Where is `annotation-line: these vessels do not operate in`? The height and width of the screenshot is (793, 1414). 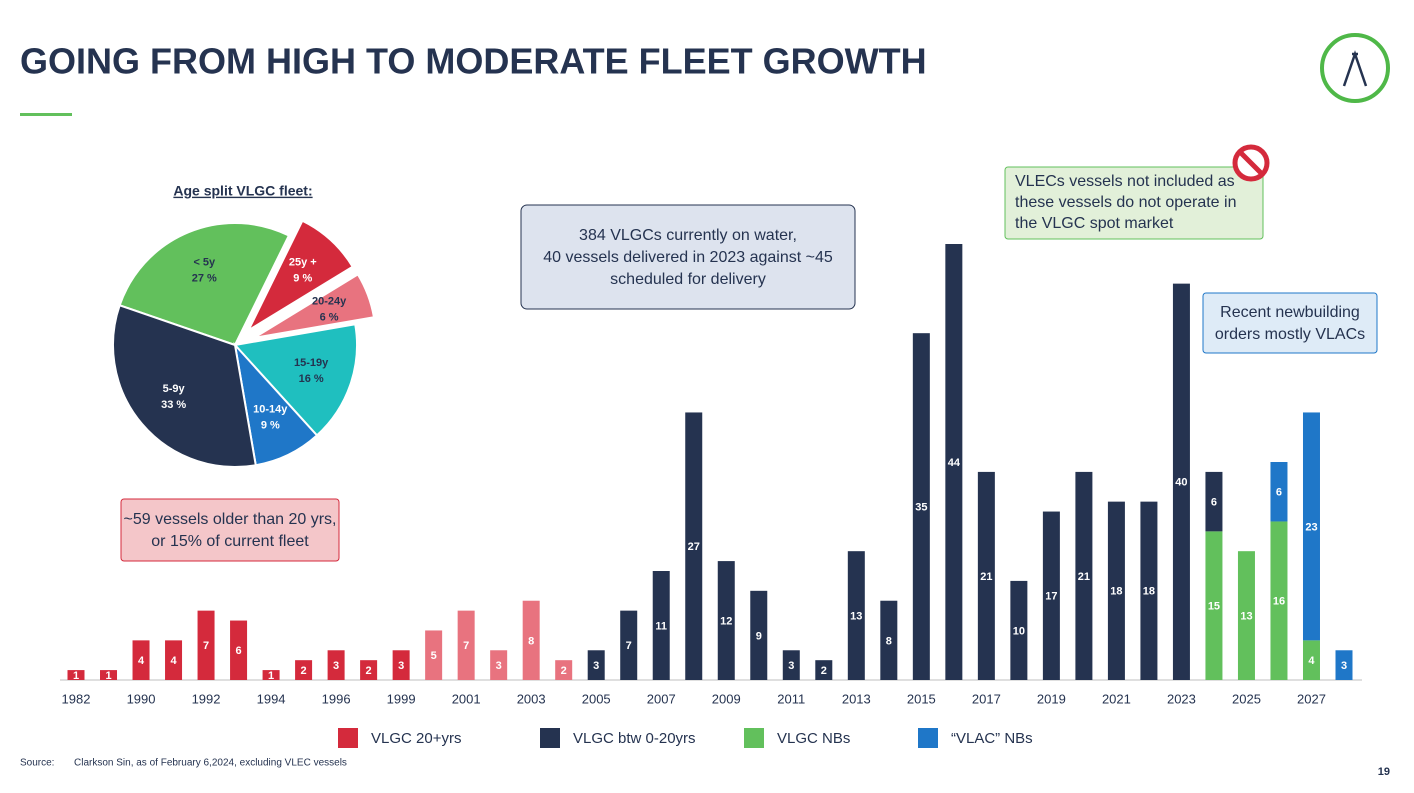
annotation-line: these vessels do not operate in is located at coordinates (1125, 202).